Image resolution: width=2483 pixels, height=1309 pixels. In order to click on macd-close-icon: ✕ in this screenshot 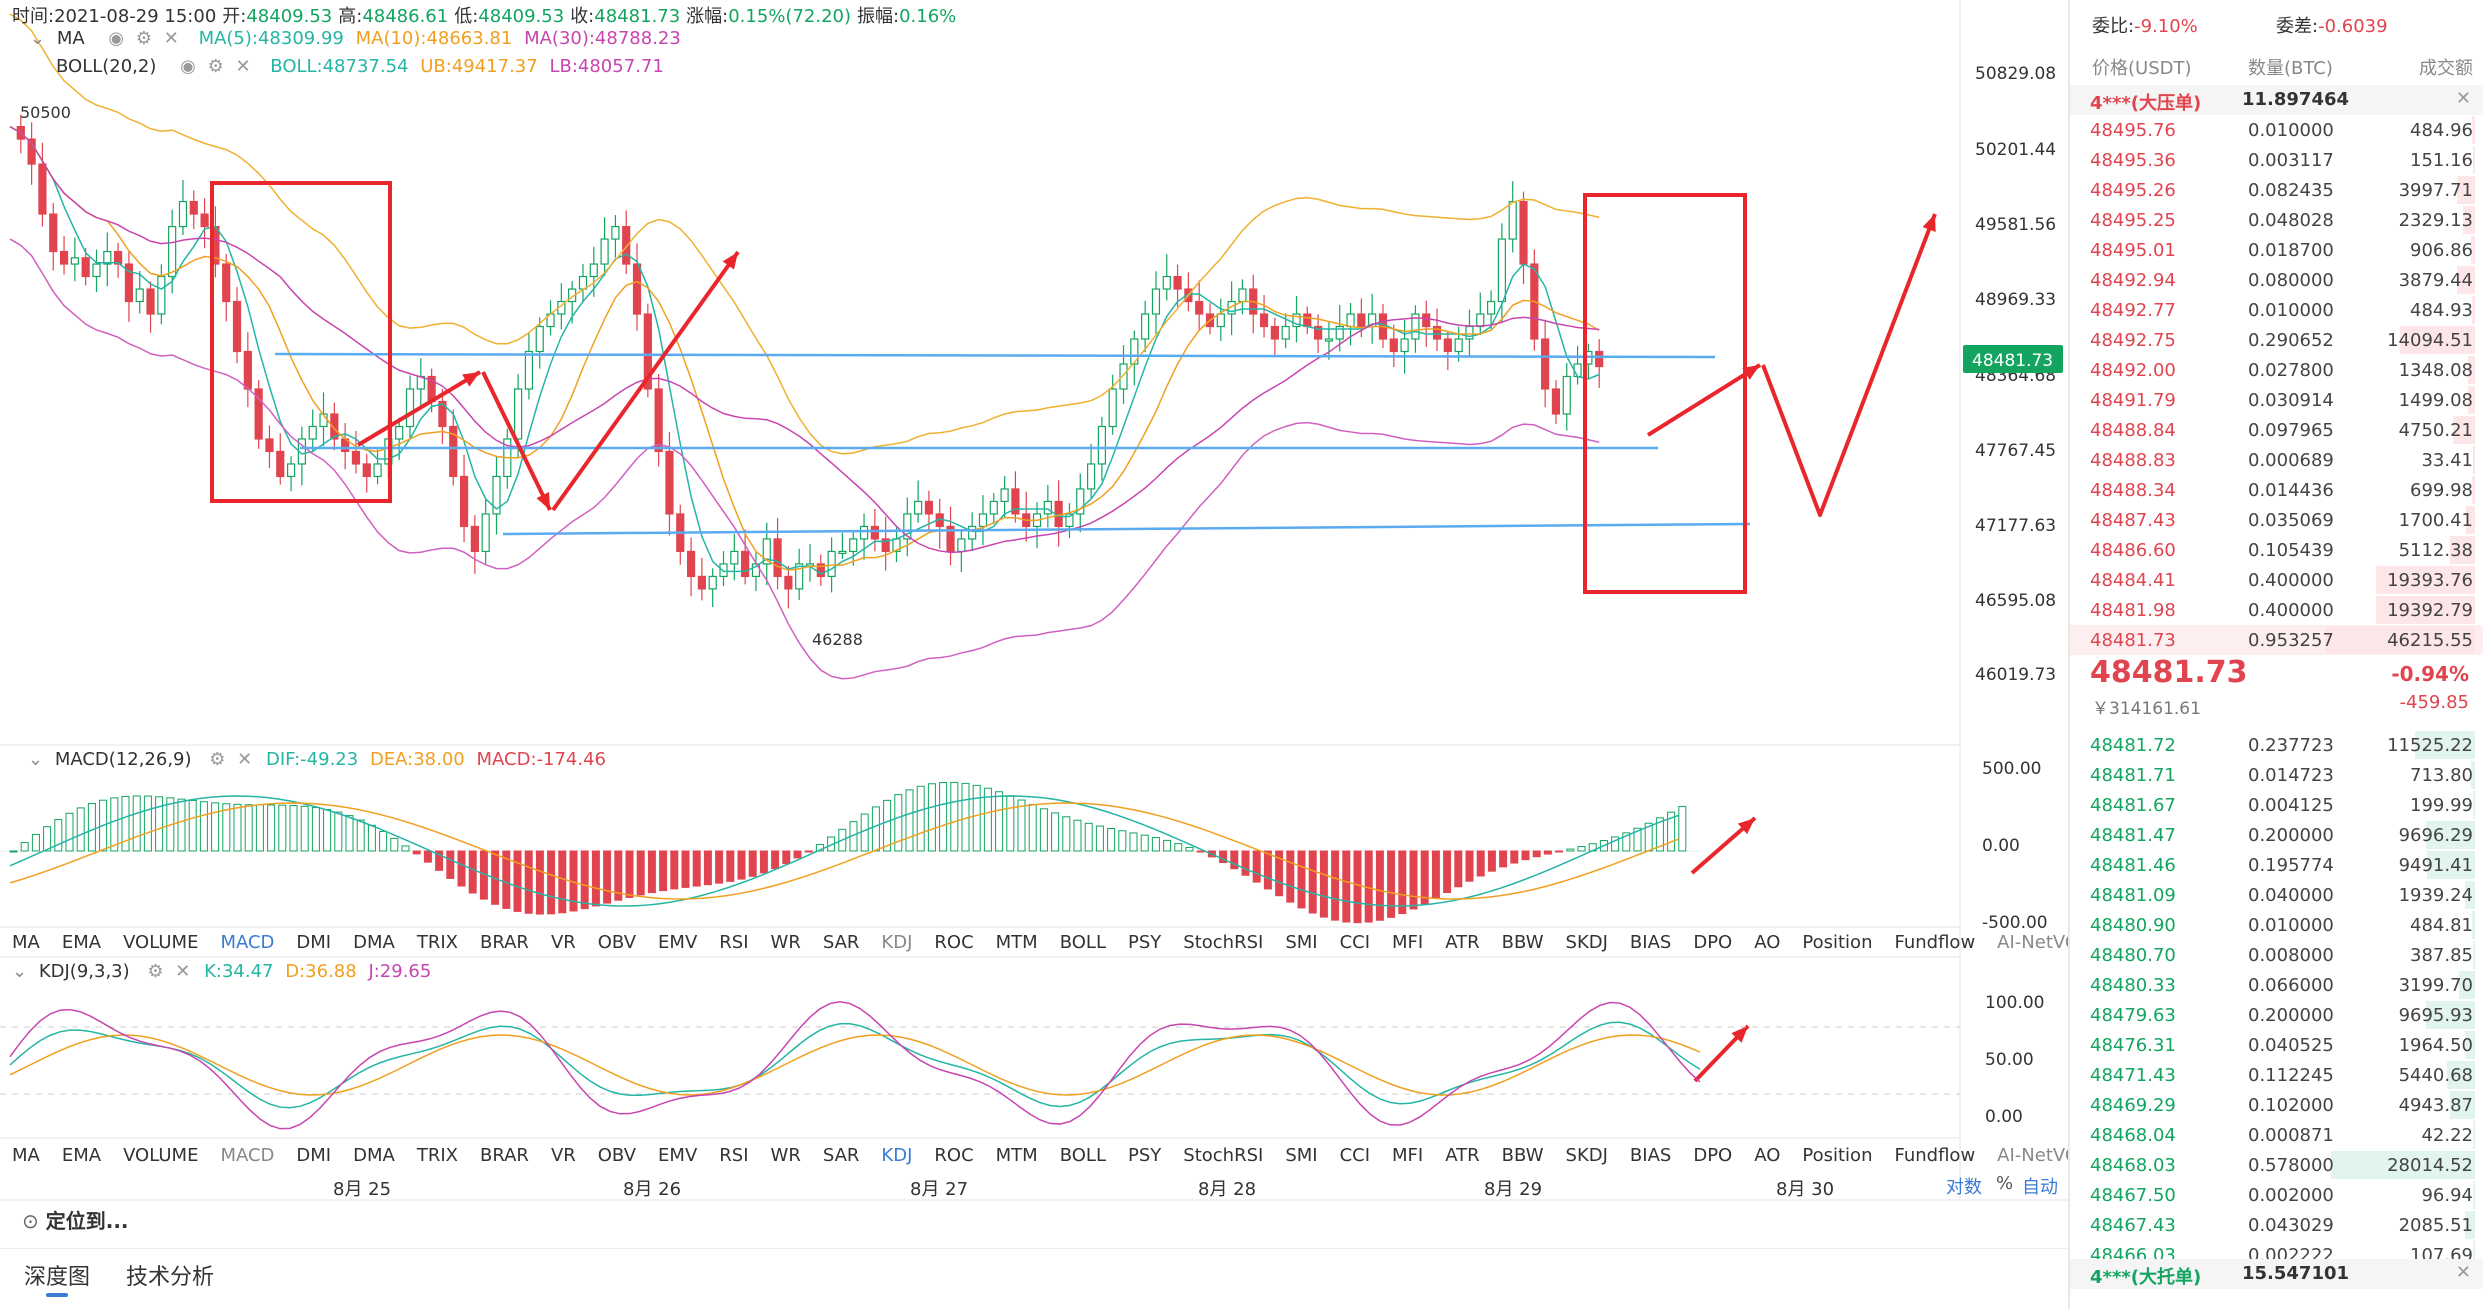, I will do `click(245, 759)`.